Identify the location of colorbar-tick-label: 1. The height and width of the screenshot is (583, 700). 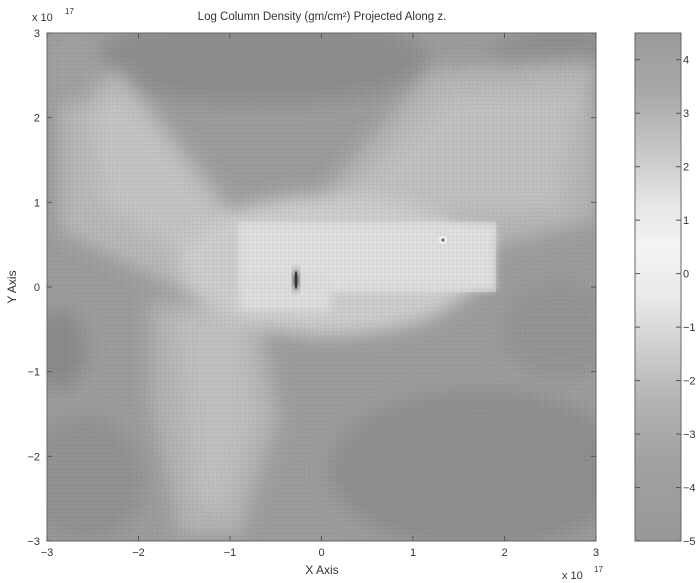
(686, 221).